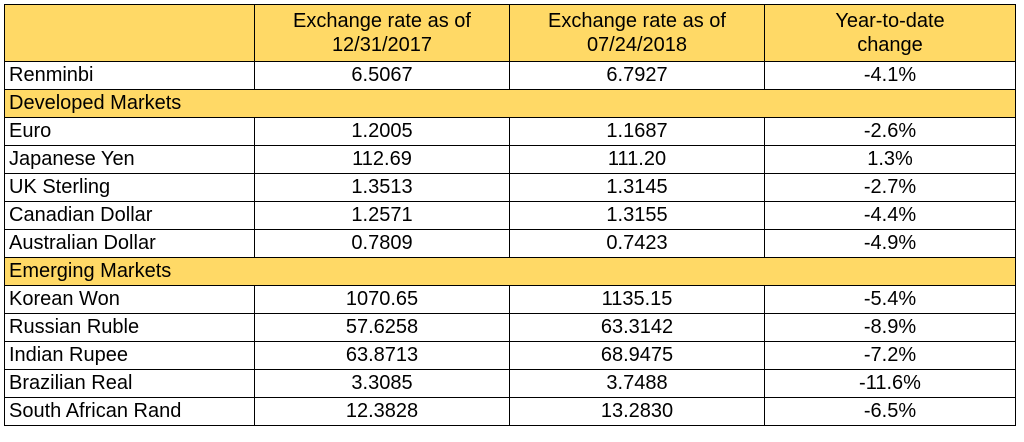  Describe the element at coordinates (890, 243) in the screenshot. I see `ytd-change-cell: -4.9%` at that location.